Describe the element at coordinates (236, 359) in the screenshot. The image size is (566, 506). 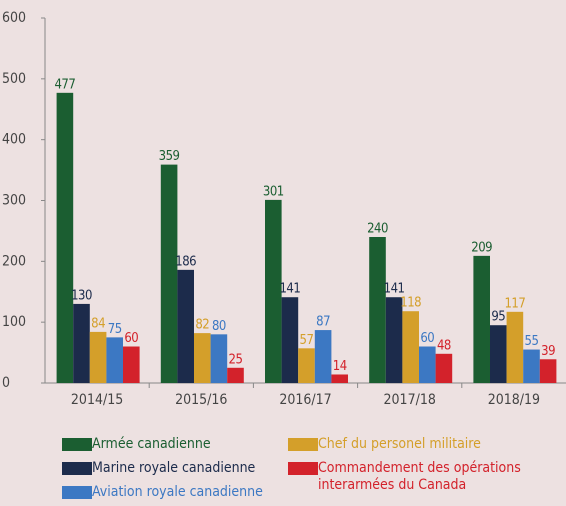
I see `value-label: 25` at that location.